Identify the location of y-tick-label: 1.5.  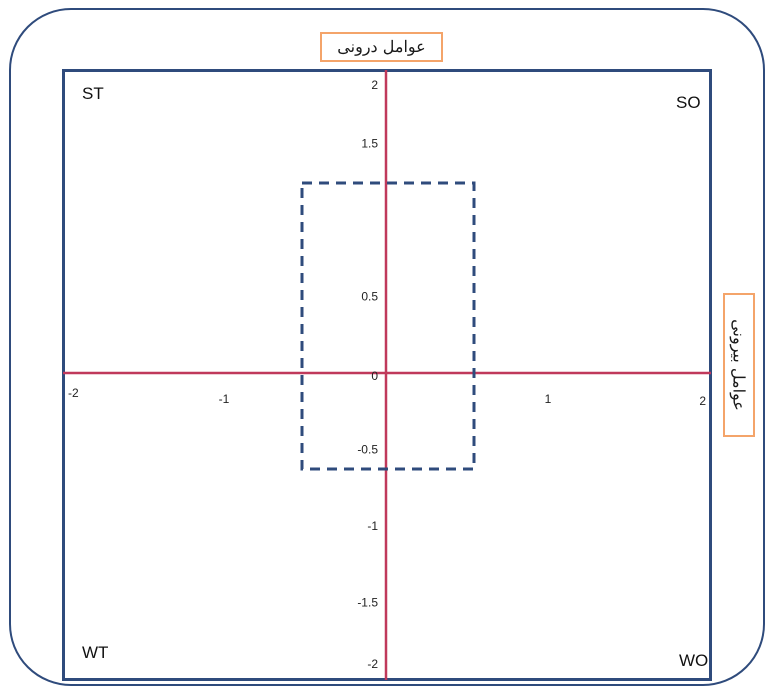
(369, 144).